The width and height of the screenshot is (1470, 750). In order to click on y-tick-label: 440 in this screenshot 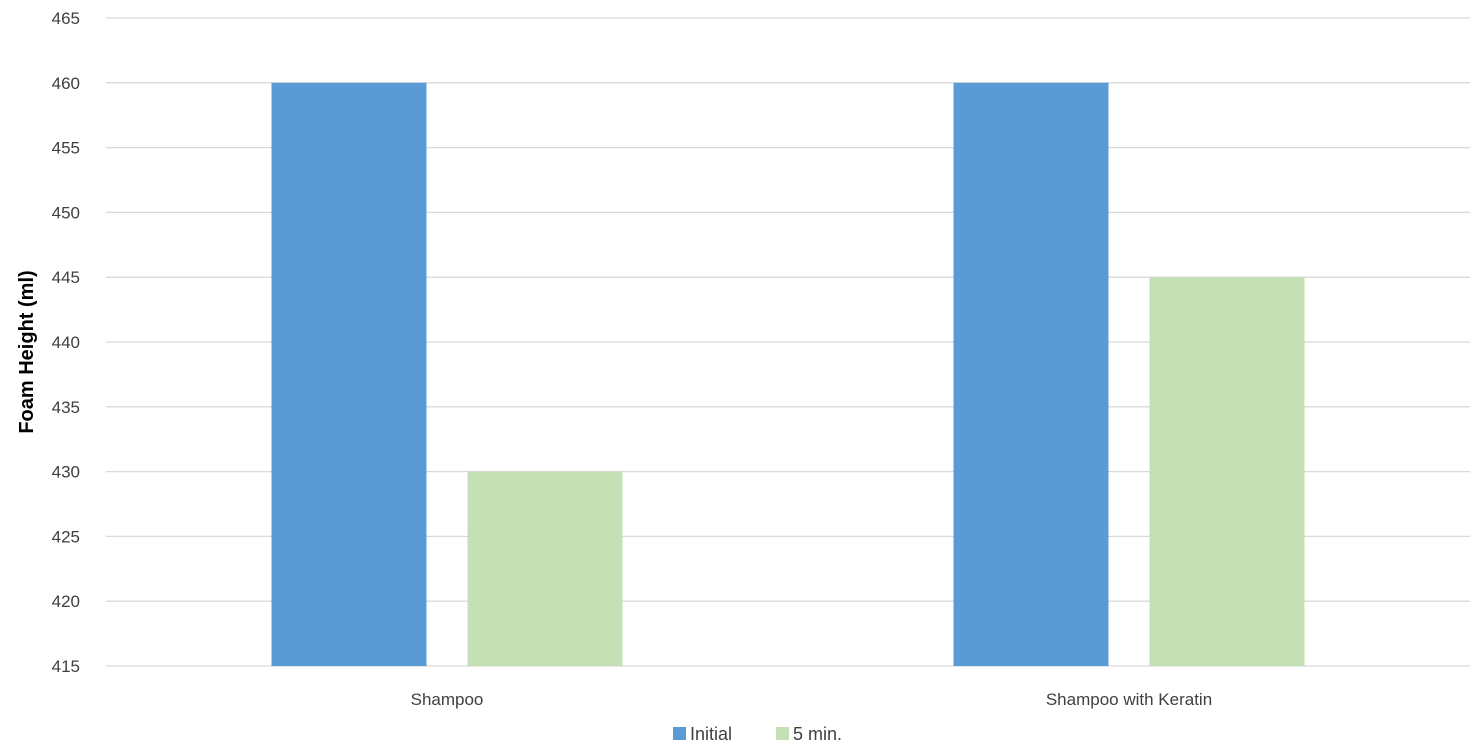, I will do `click(66, 342)`.